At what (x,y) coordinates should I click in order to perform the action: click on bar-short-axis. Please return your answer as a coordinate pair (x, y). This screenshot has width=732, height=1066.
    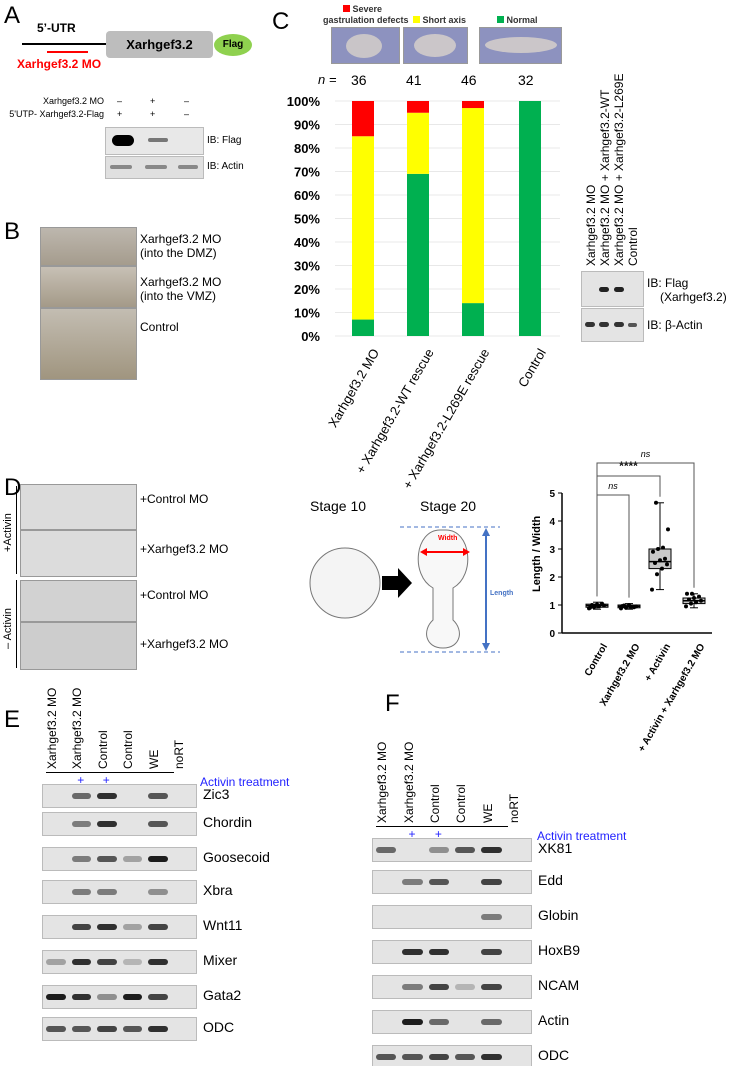
    Looking at the image, I should click on (363, 228).